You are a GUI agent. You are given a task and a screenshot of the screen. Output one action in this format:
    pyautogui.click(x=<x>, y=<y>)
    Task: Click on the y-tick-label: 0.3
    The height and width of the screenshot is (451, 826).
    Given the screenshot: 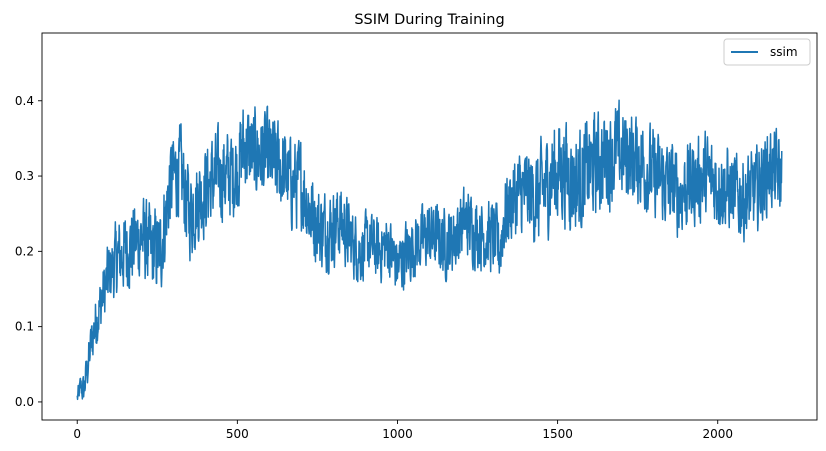 What is the action you would take?
    pyautogui.click(x=24, y=176)
    